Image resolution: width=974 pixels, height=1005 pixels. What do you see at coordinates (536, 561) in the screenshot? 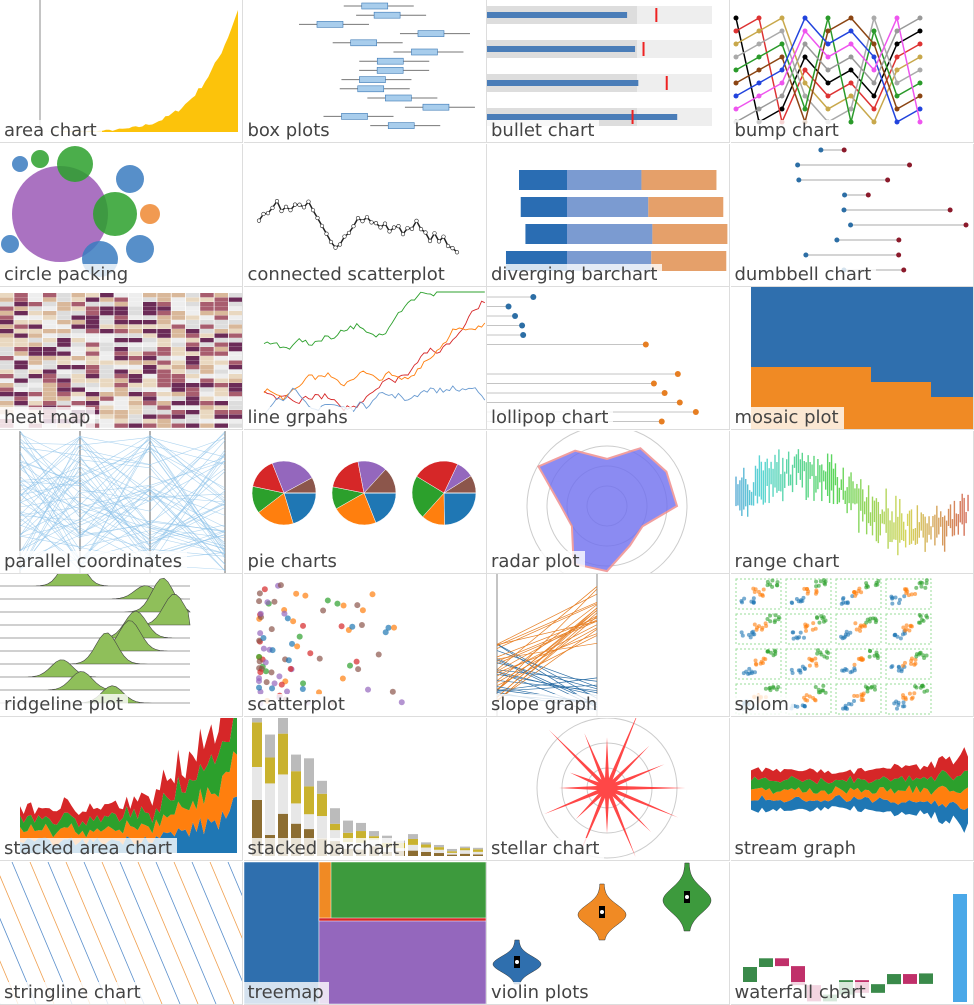
I see `thumbnail-label: radar plot` at bounding box center [536, 561].